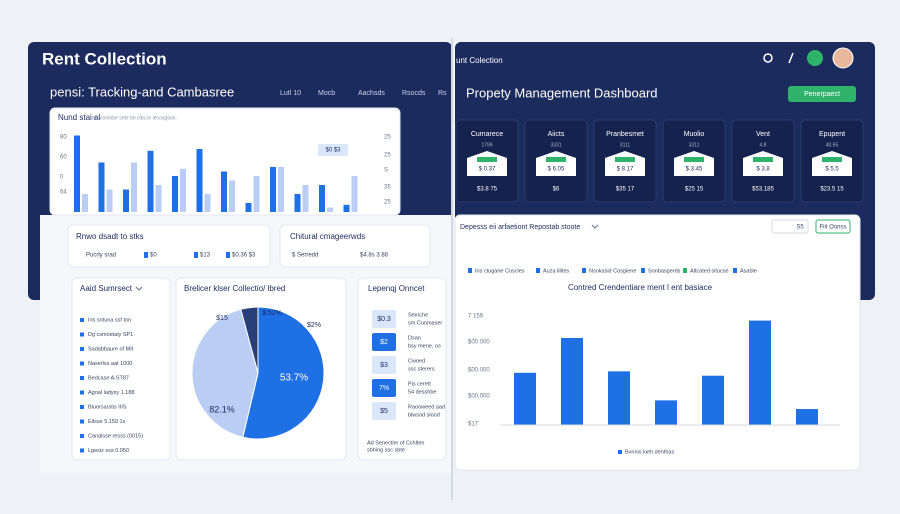  I want to click on legend-label: Altcated situcse, so click(709, 271).